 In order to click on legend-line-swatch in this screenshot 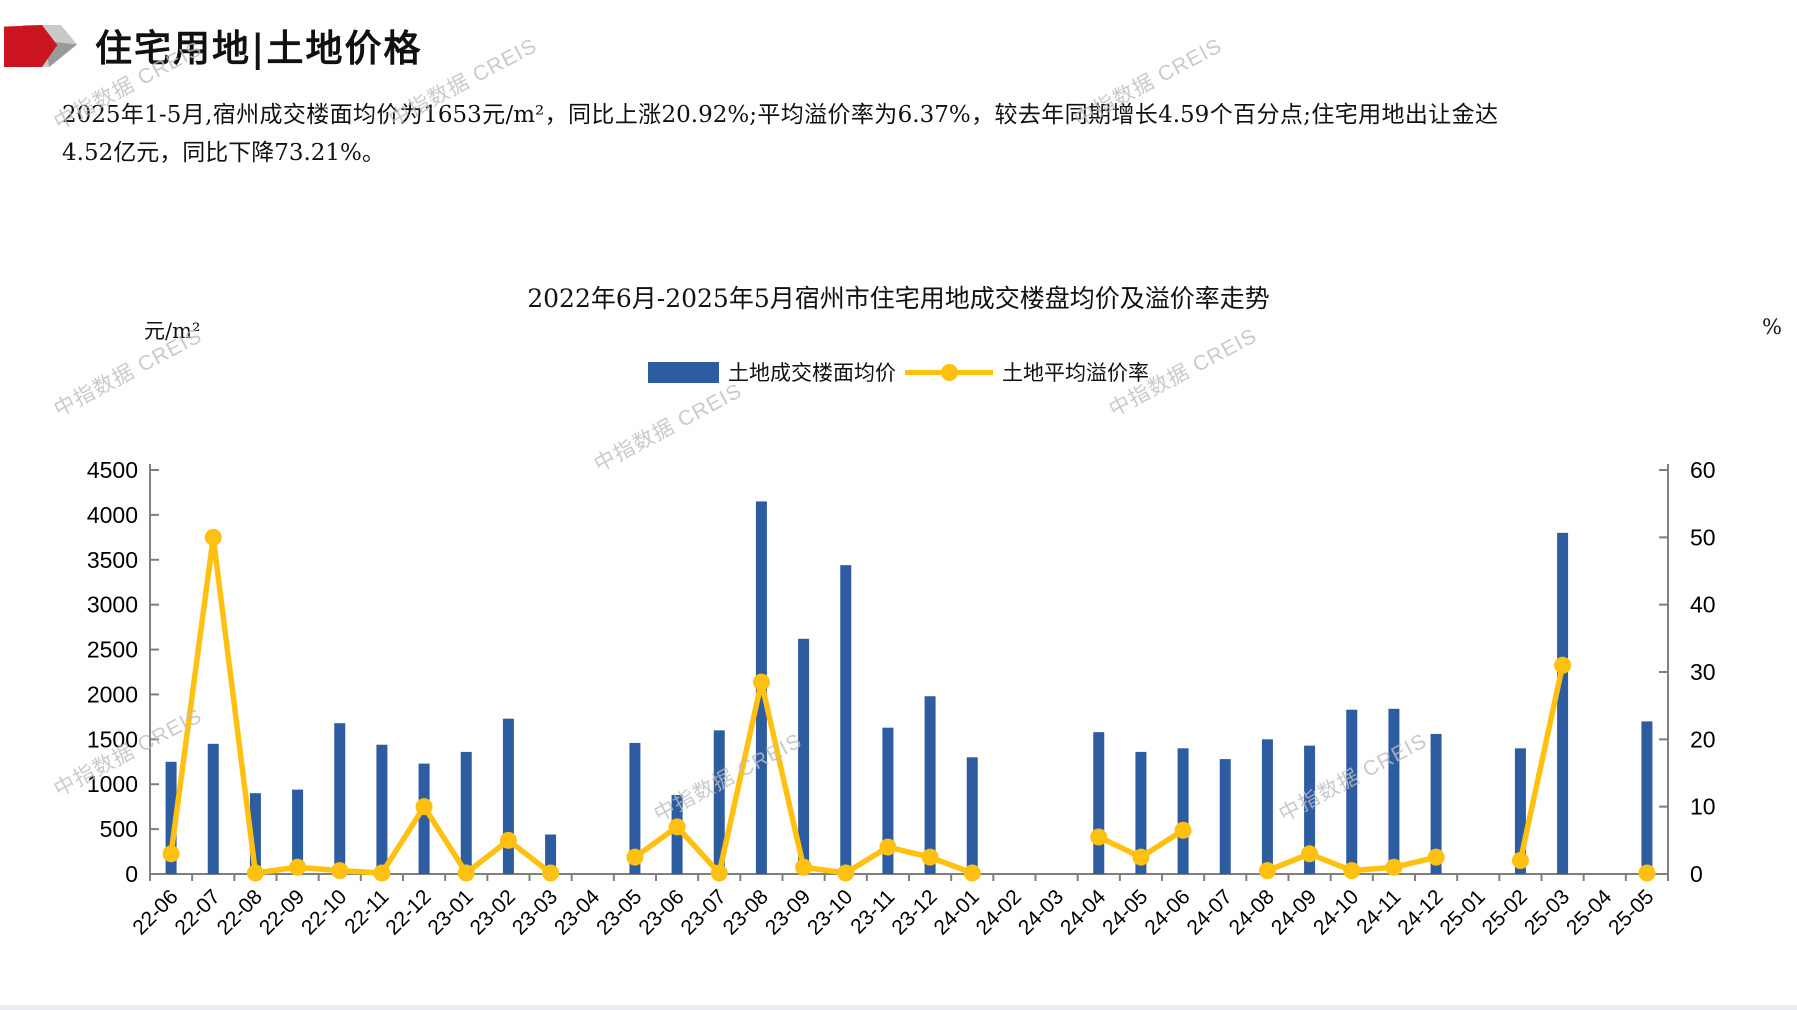, I will do `click(949, 372)`.